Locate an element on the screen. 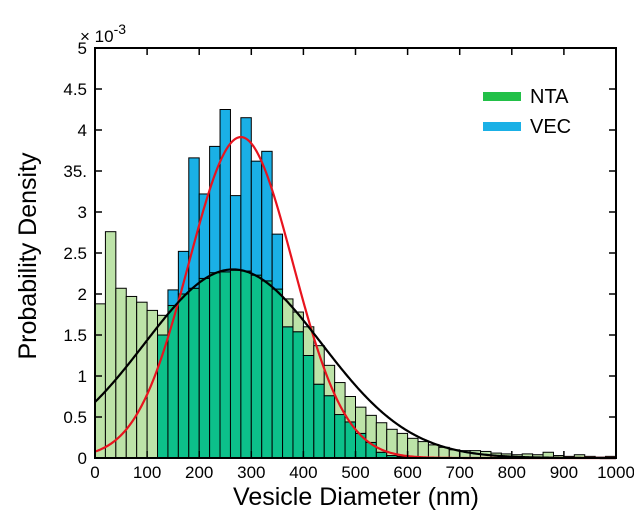 This screenshot has height=529, width=634. x-tick-label: 900 is located at coordinates (564, 472).